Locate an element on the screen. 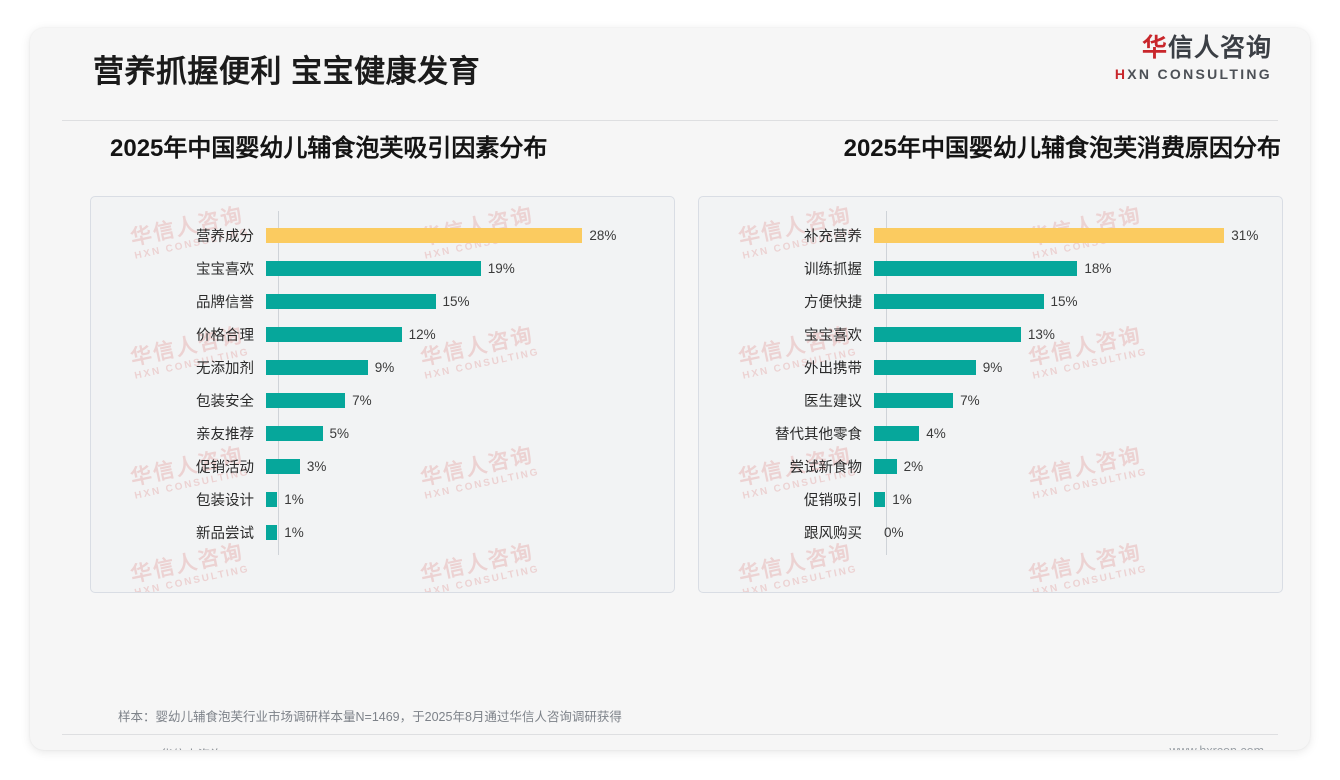 The width and height of the screenshot is (1340, 780). bar-category-label: 无添加剂 is located at coordinates (225, 369).